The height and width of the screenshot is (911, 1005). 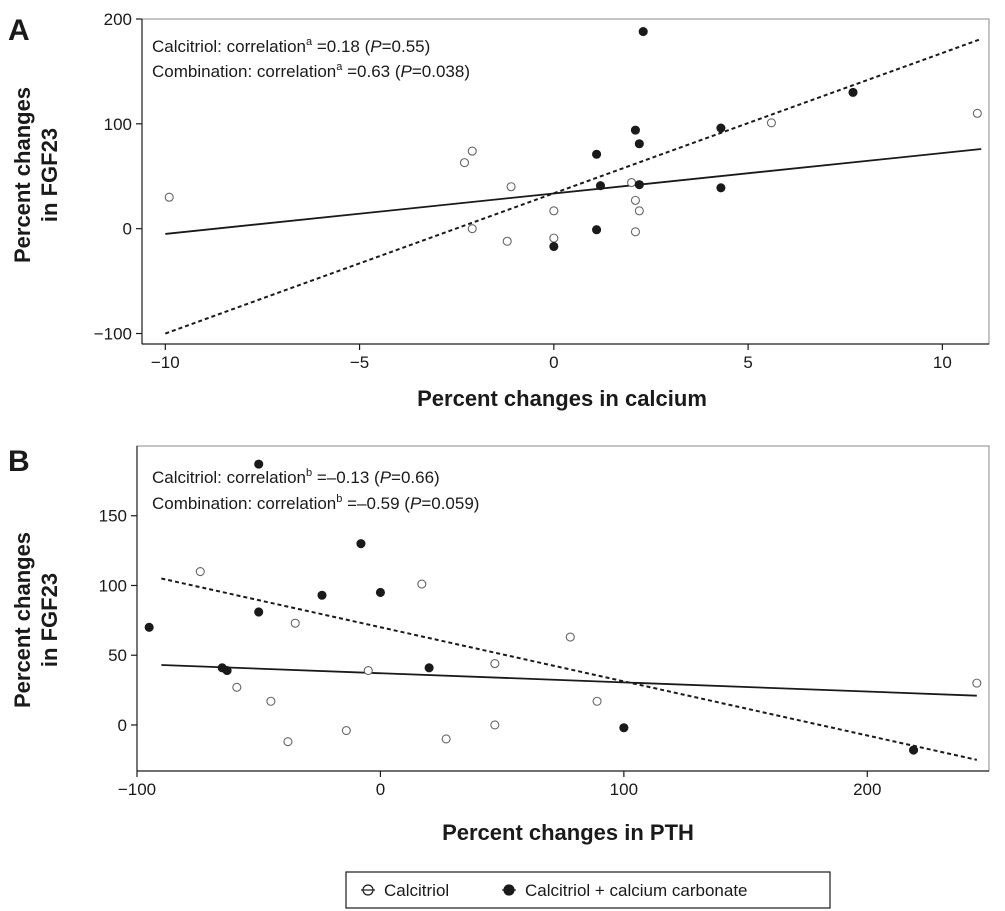 I want to click on panel-b-y-tick-label: 100, so click(x=113, y=585).